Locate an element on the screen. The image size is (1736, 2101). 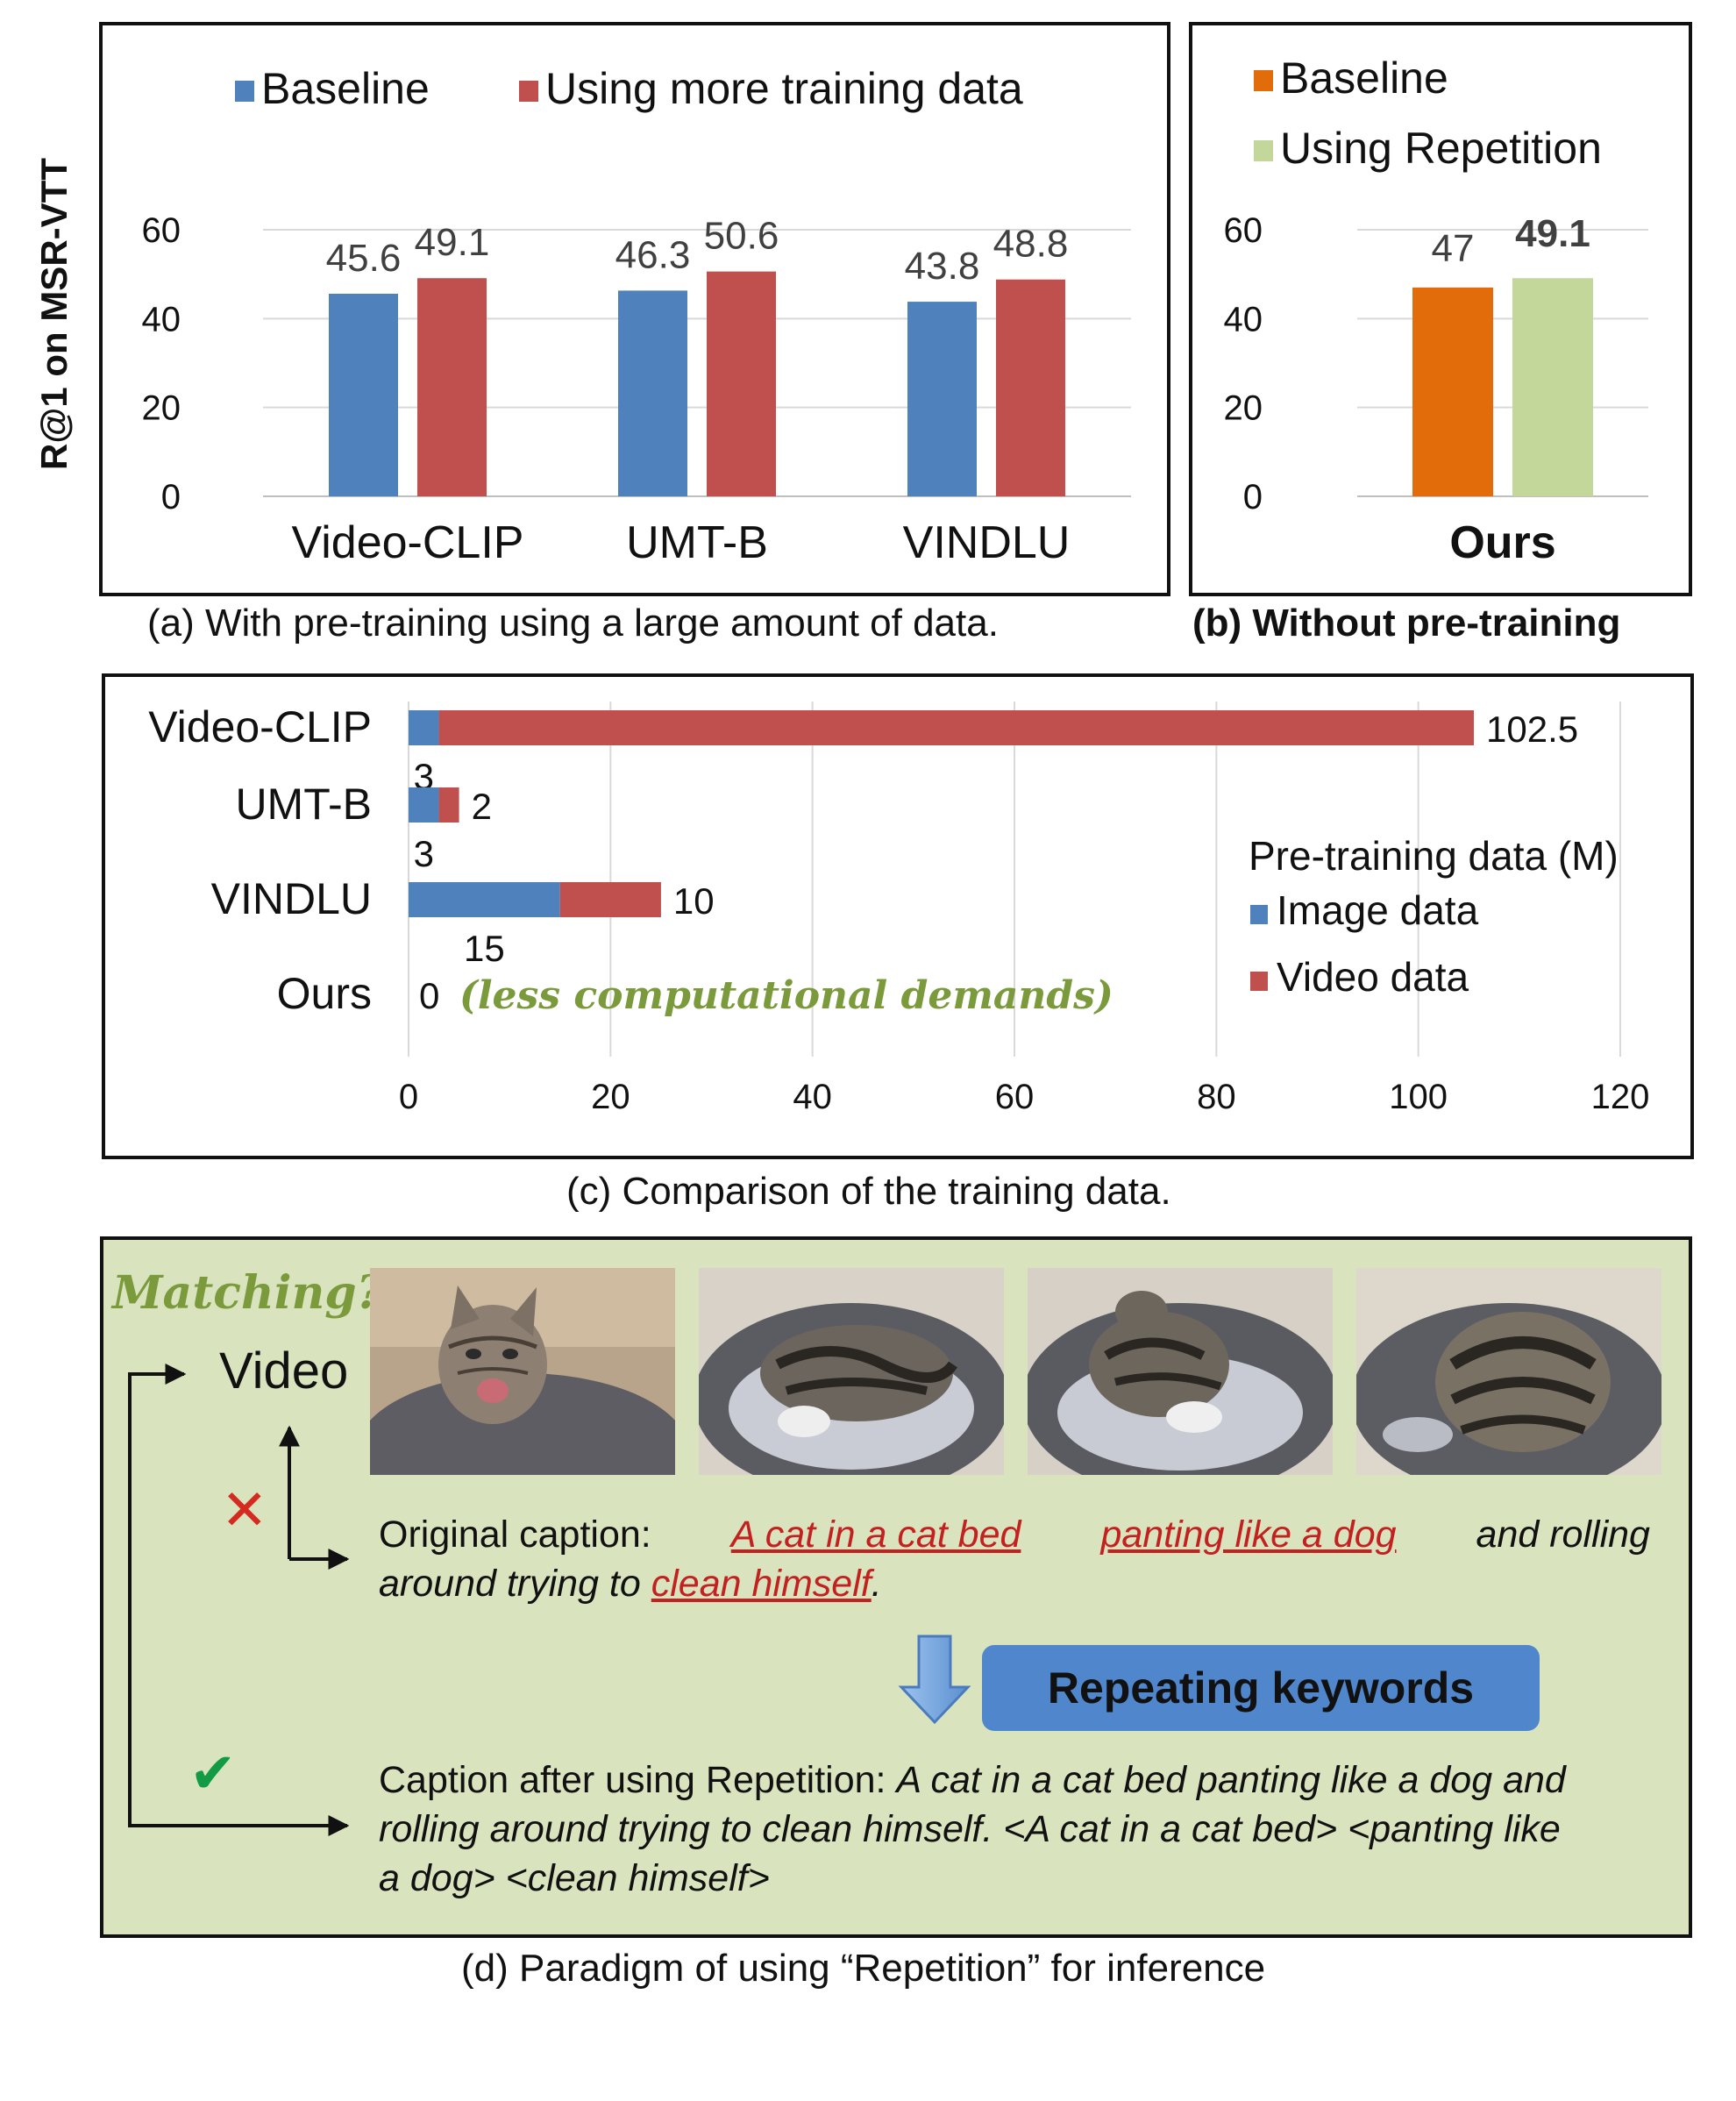
cat-frame-3-image is located at coordinates (1180, 1371).